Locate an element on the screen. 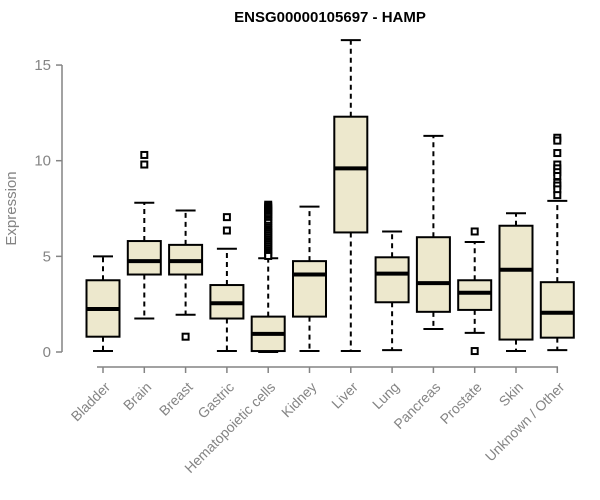 The width and height of the screenshot is (600, 500). box-kidney is located at coordinates (309, 279).